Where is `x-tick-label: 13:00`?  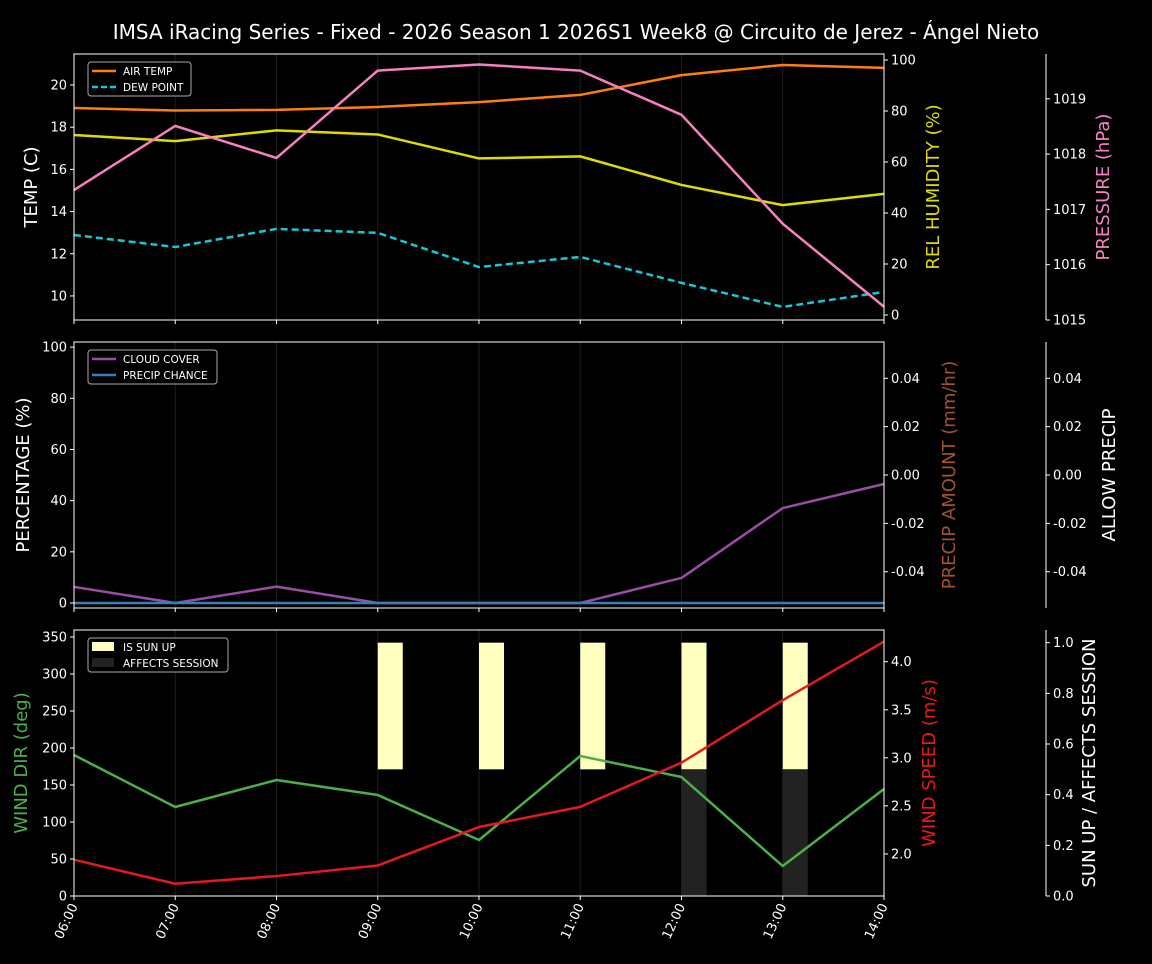
x-tick-label: 13:00 is located at coordinates (775, 921).